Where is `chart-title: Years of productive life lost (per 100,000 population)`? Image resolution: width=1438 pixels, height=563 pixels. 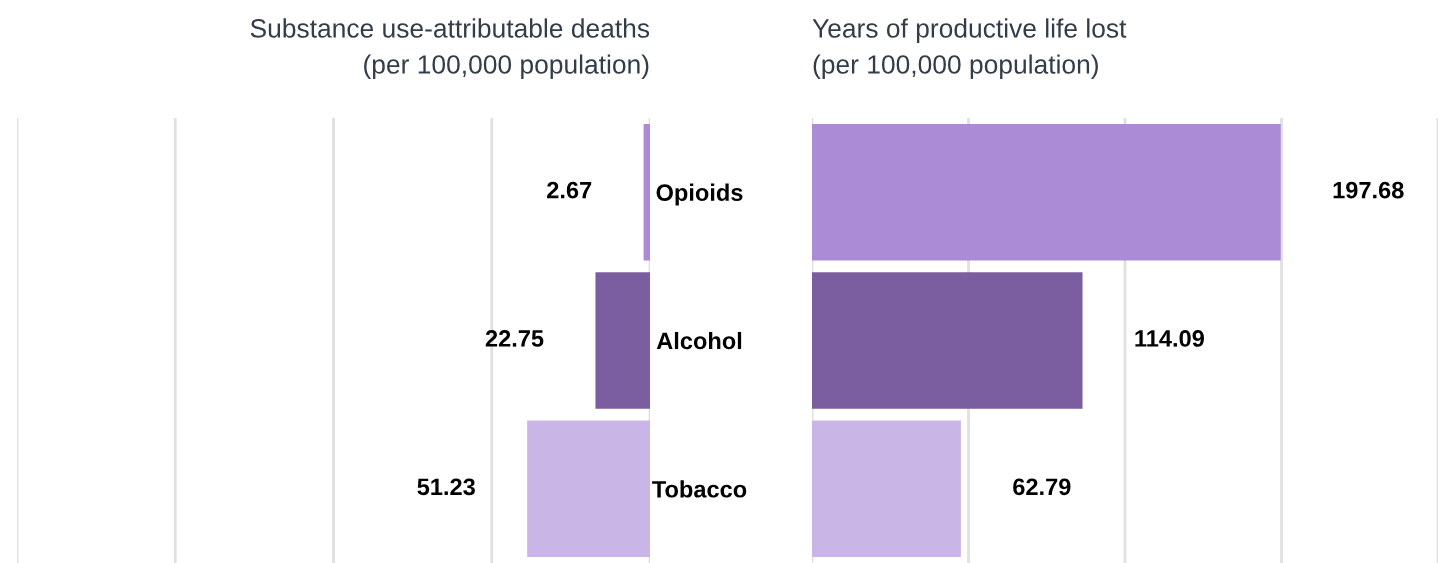 chart-title: Years of productive life lost (per 100,000 population) is located at coordinates (969, 49).